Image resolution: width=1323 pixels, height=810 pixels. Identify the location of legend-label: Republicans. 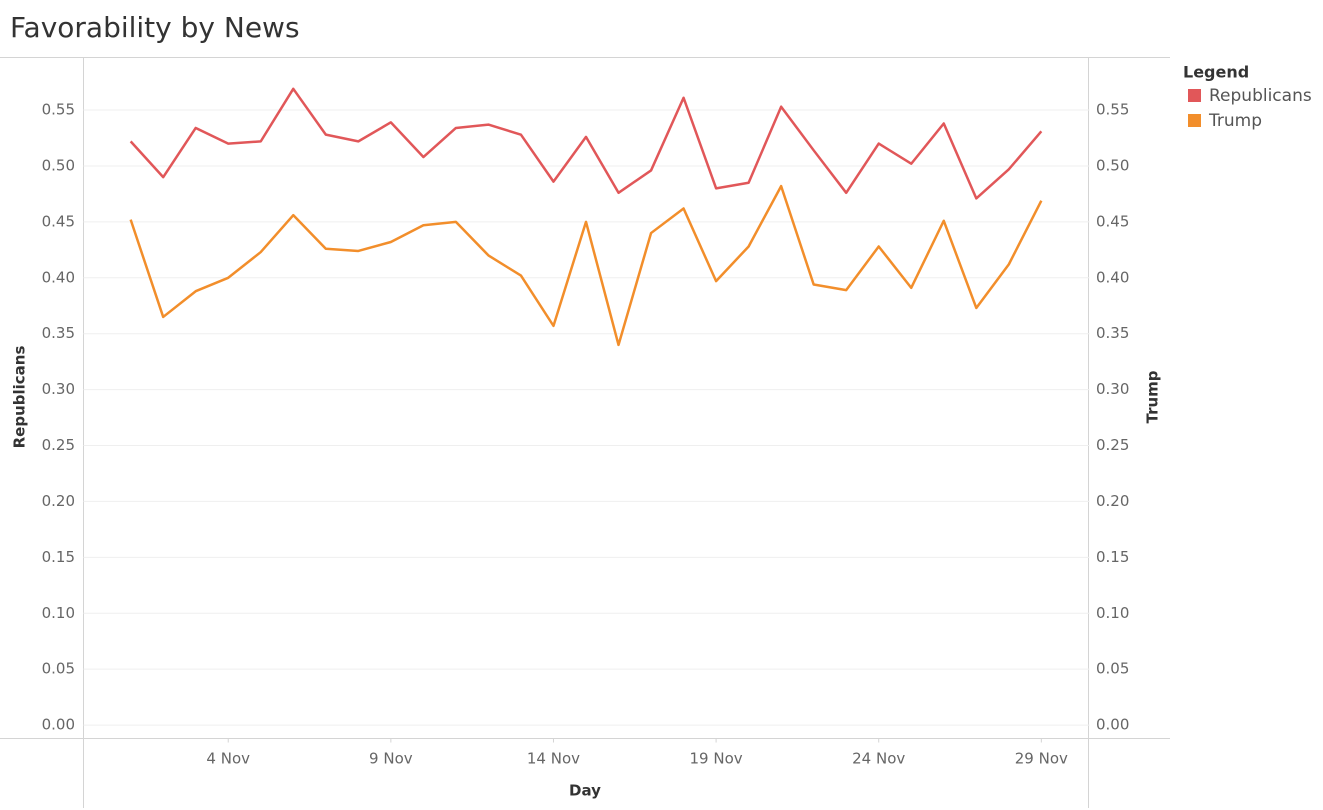
(1260, 96).